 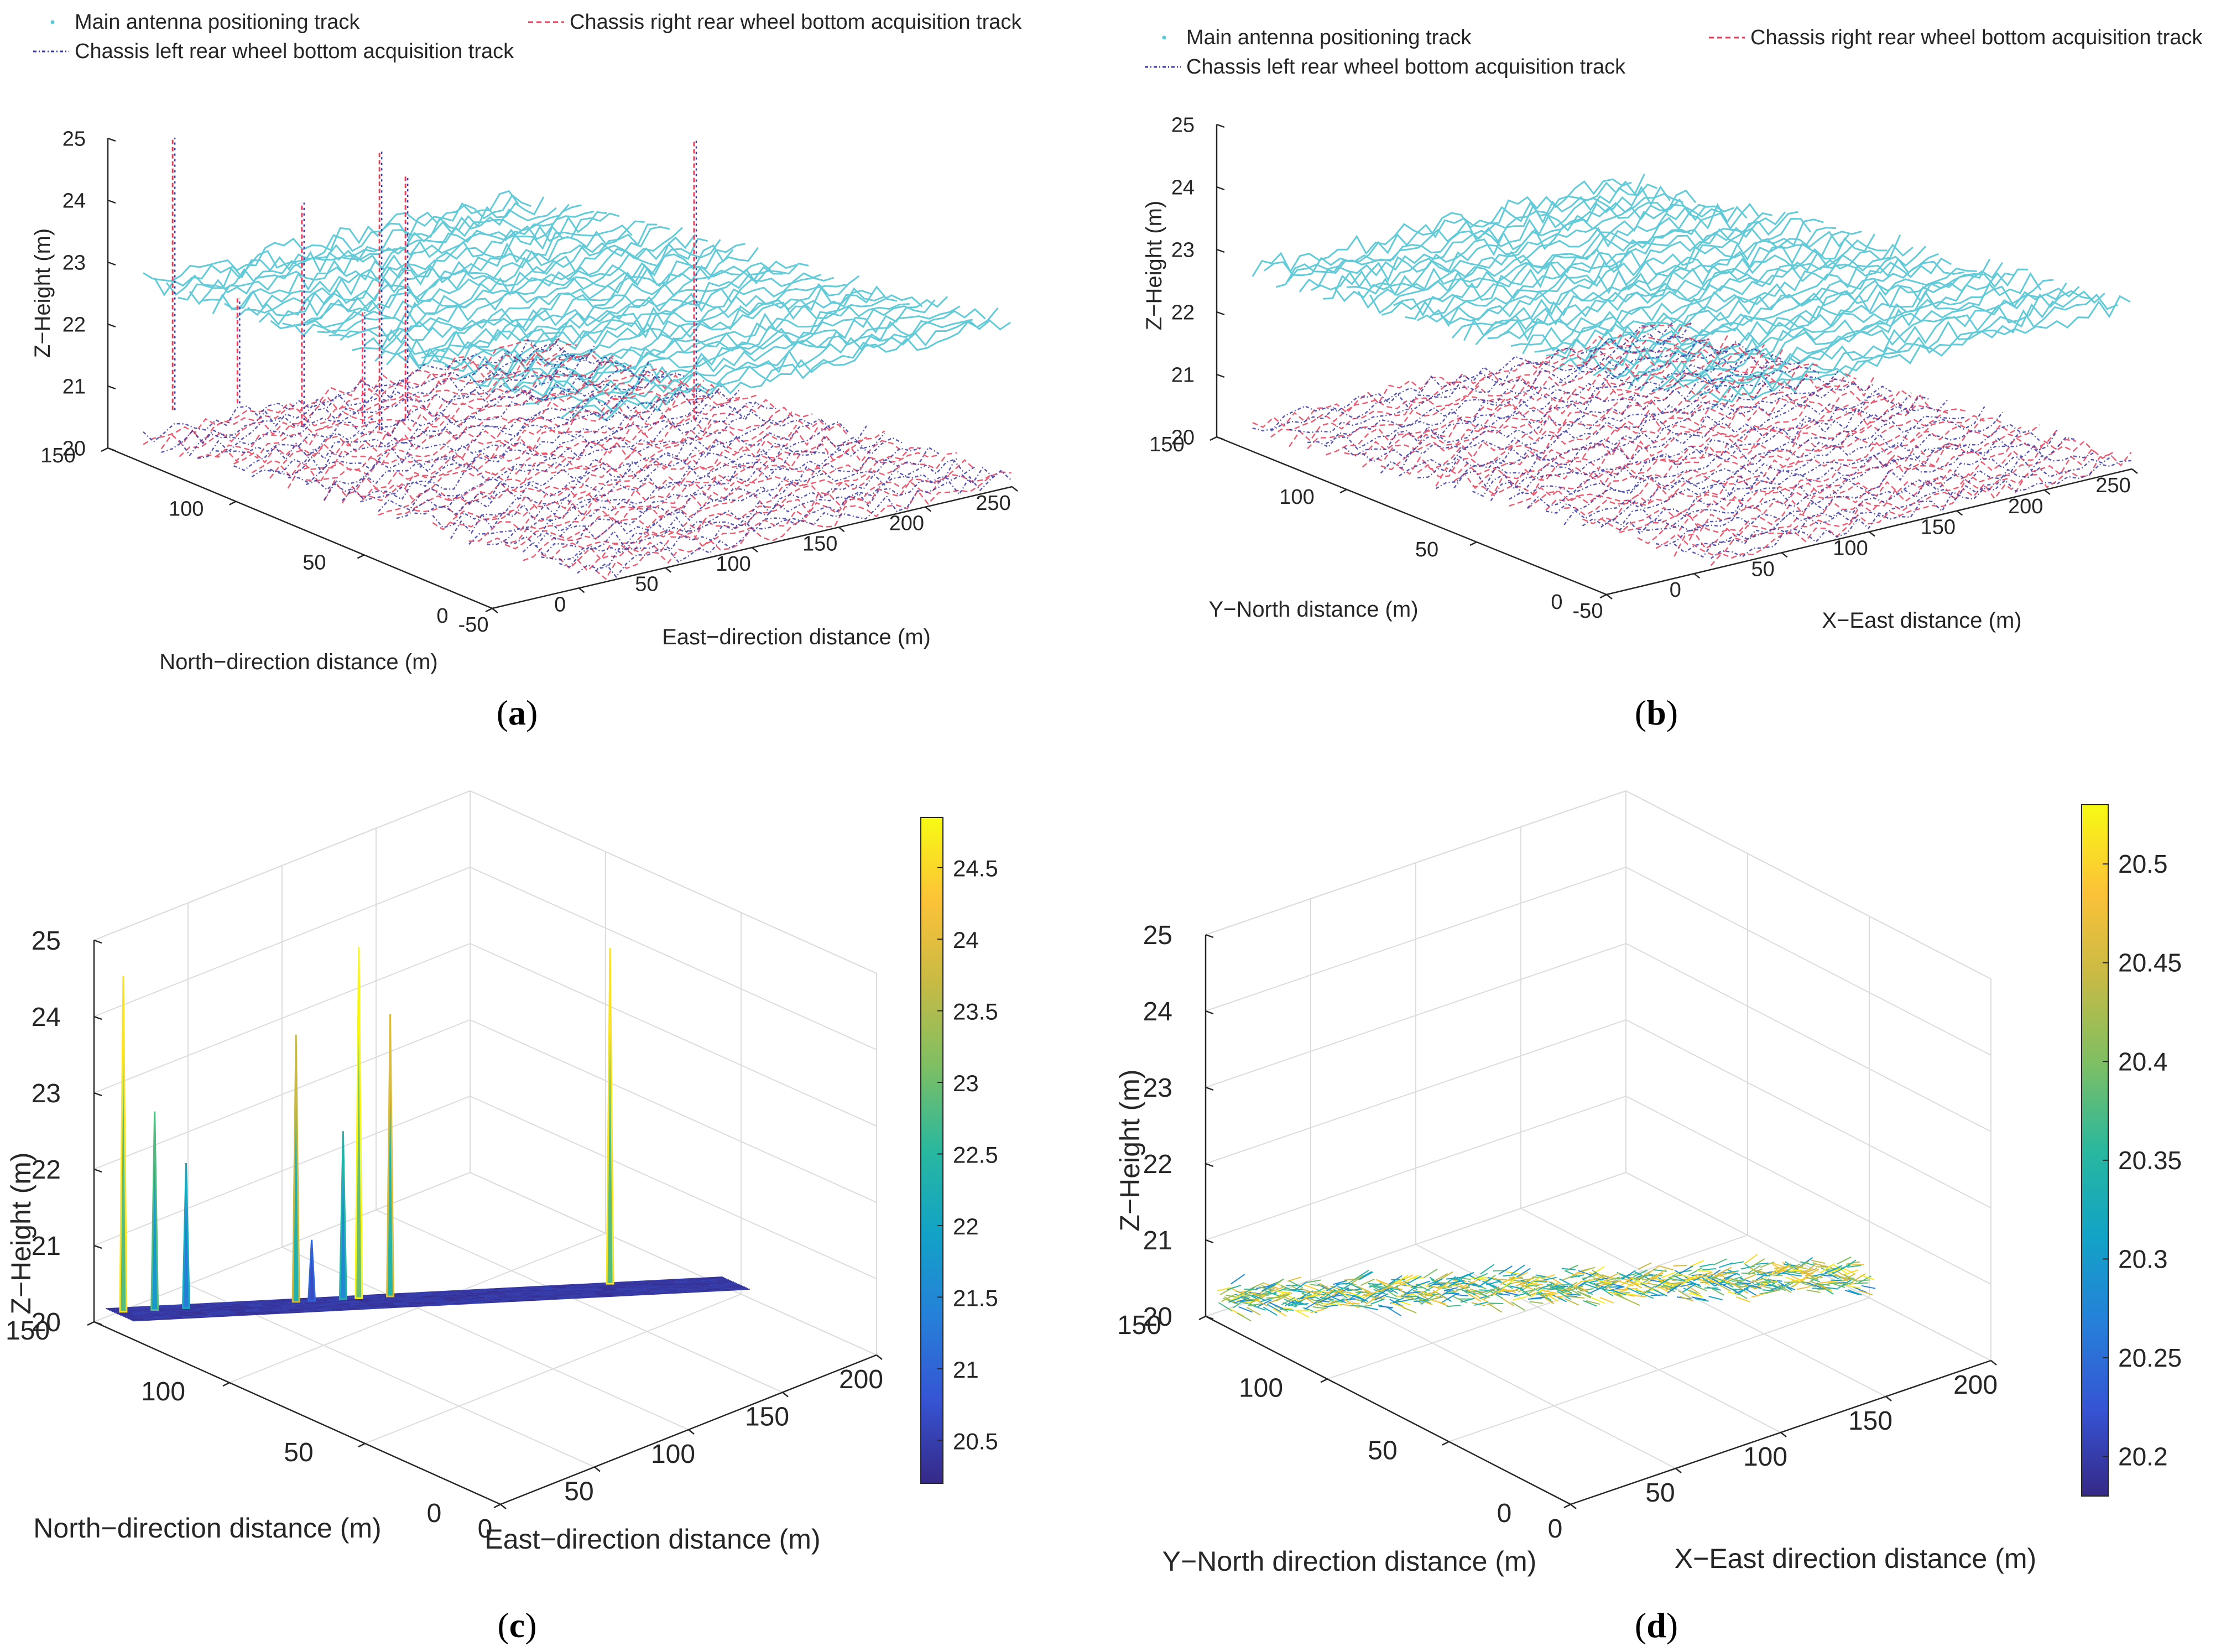 What do you see at coordinates (931, 1150) in the screenshot?
I see `colorbar-bar` at bounding box center [931, 1150].